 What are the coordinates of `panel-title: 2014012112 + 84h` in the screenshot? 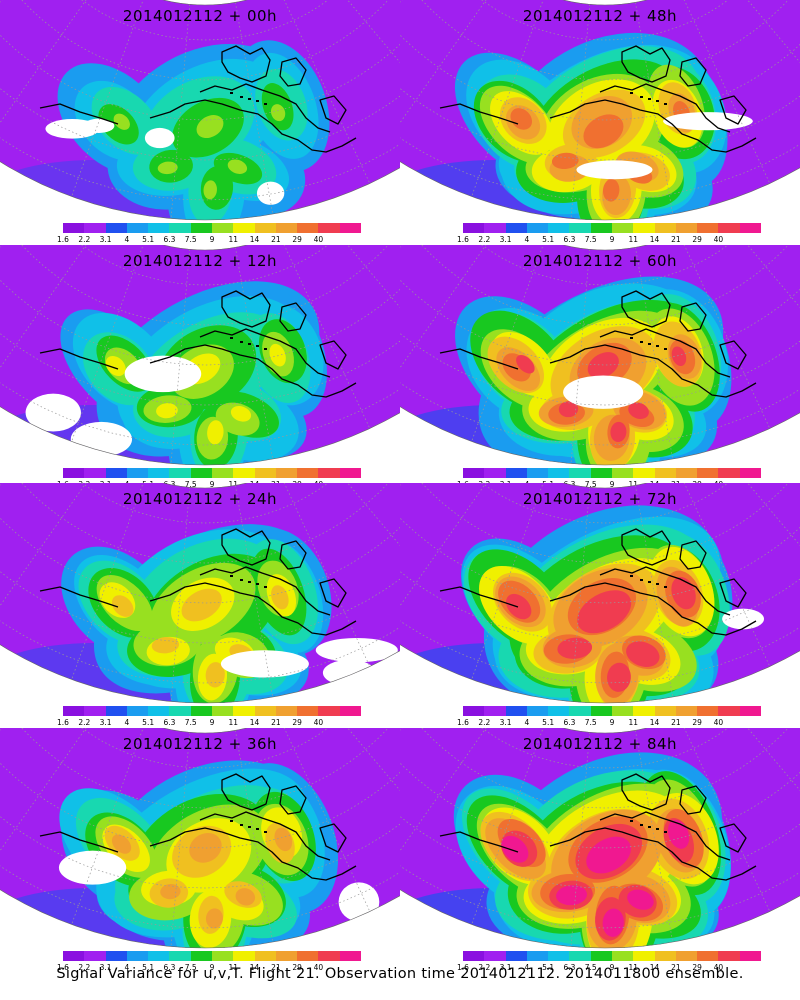 It's located at (600, 744).